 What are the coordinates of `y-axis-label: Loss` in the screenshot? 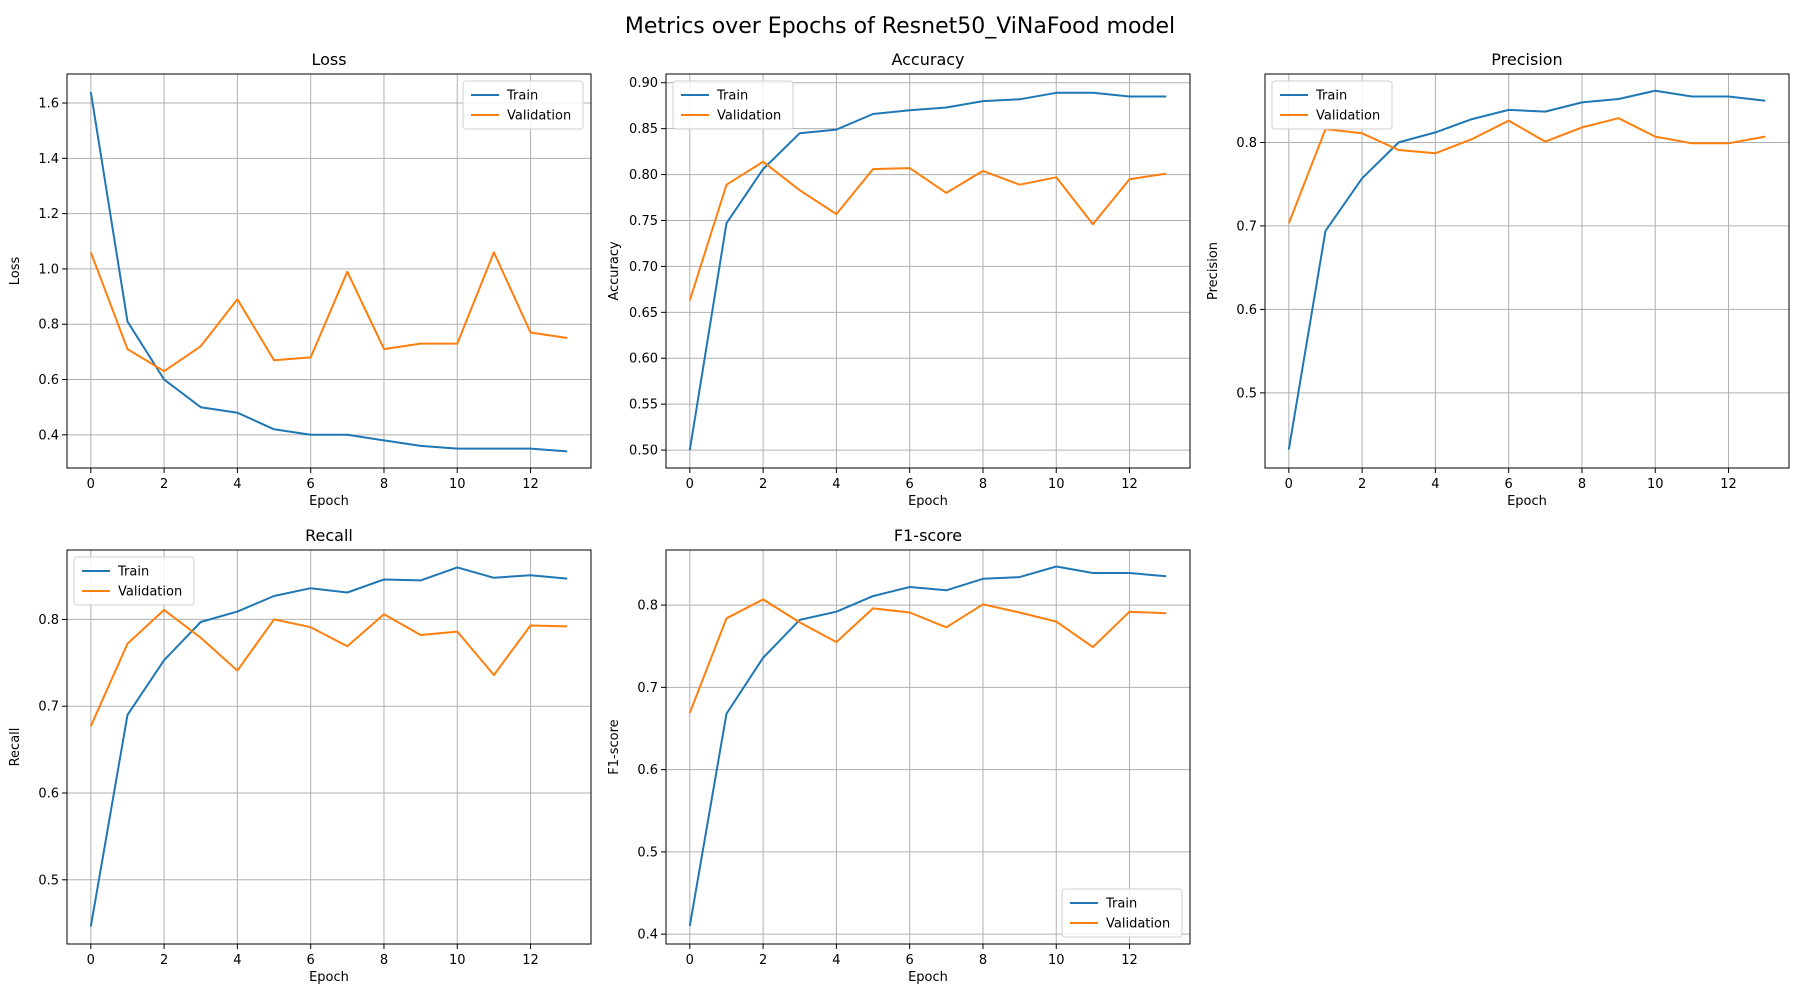 It's located at (15, 271).